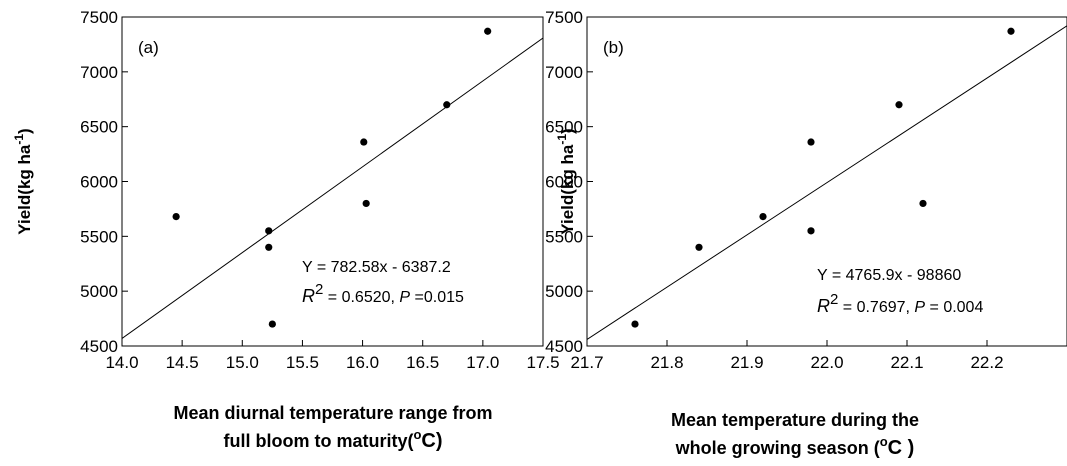  I want to click on x-tick-label: 17.0, so click(482, 362).